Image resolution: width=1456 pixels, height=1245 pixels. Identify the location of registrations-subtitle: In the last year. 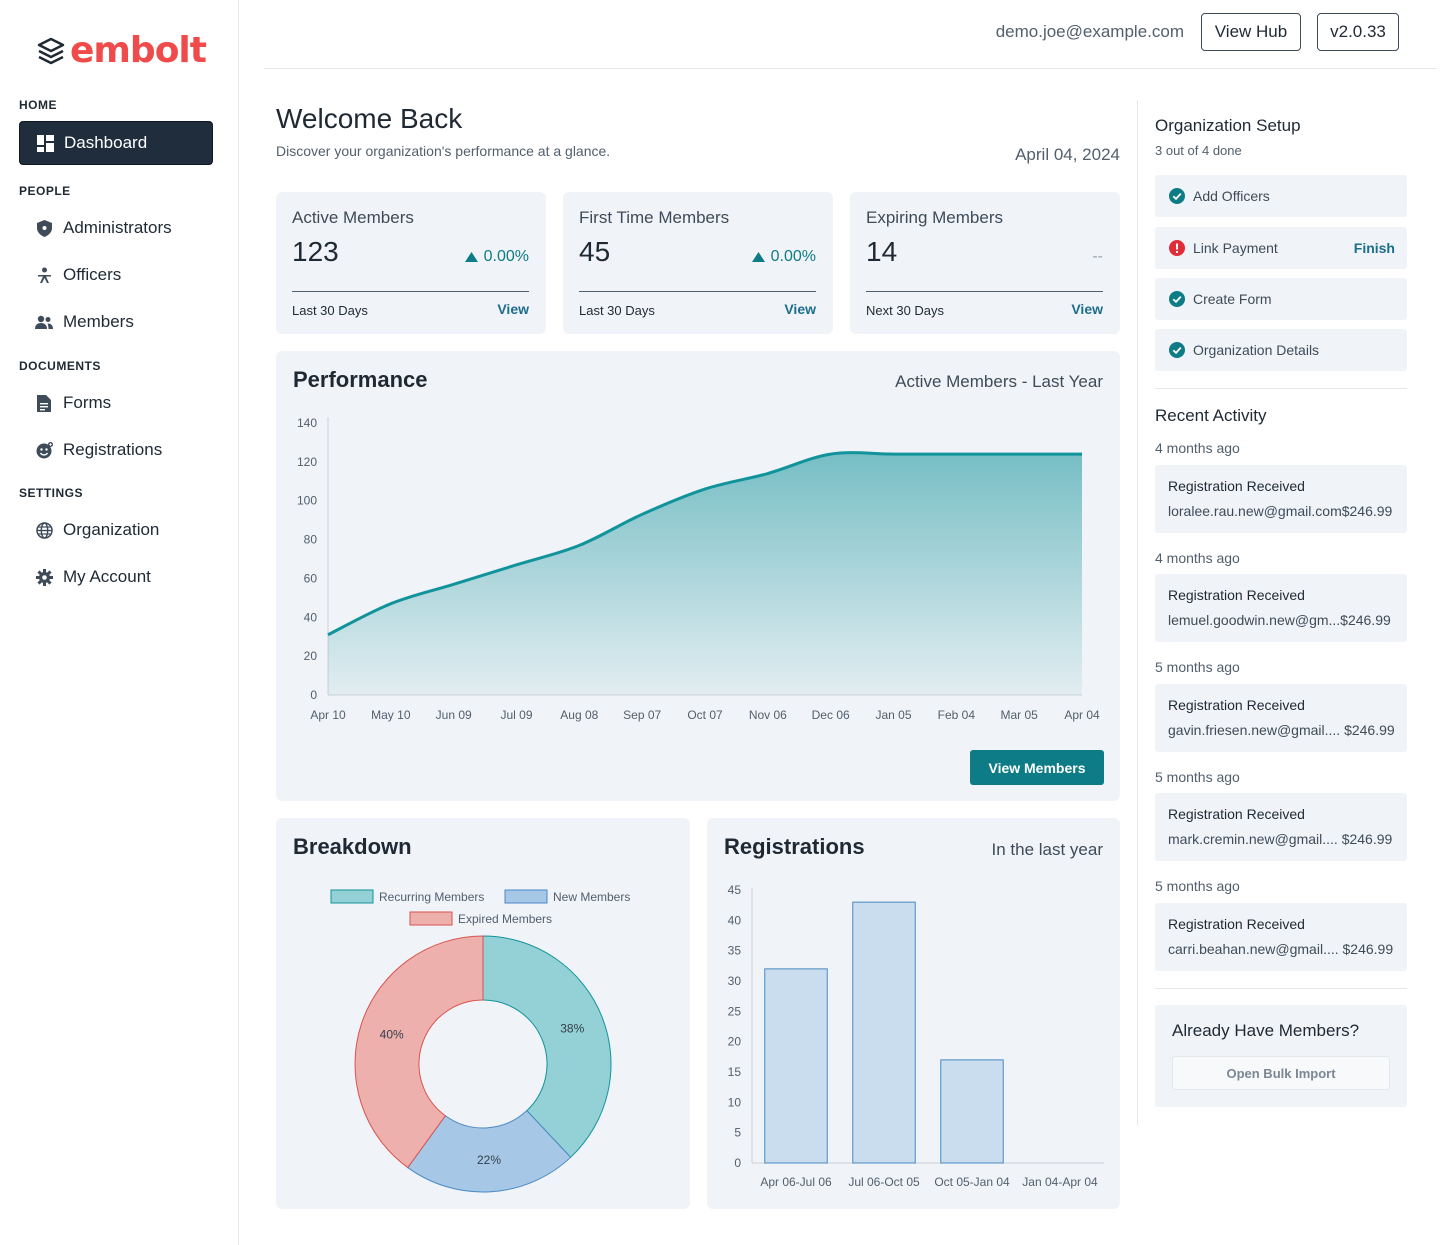
(1047, 849).